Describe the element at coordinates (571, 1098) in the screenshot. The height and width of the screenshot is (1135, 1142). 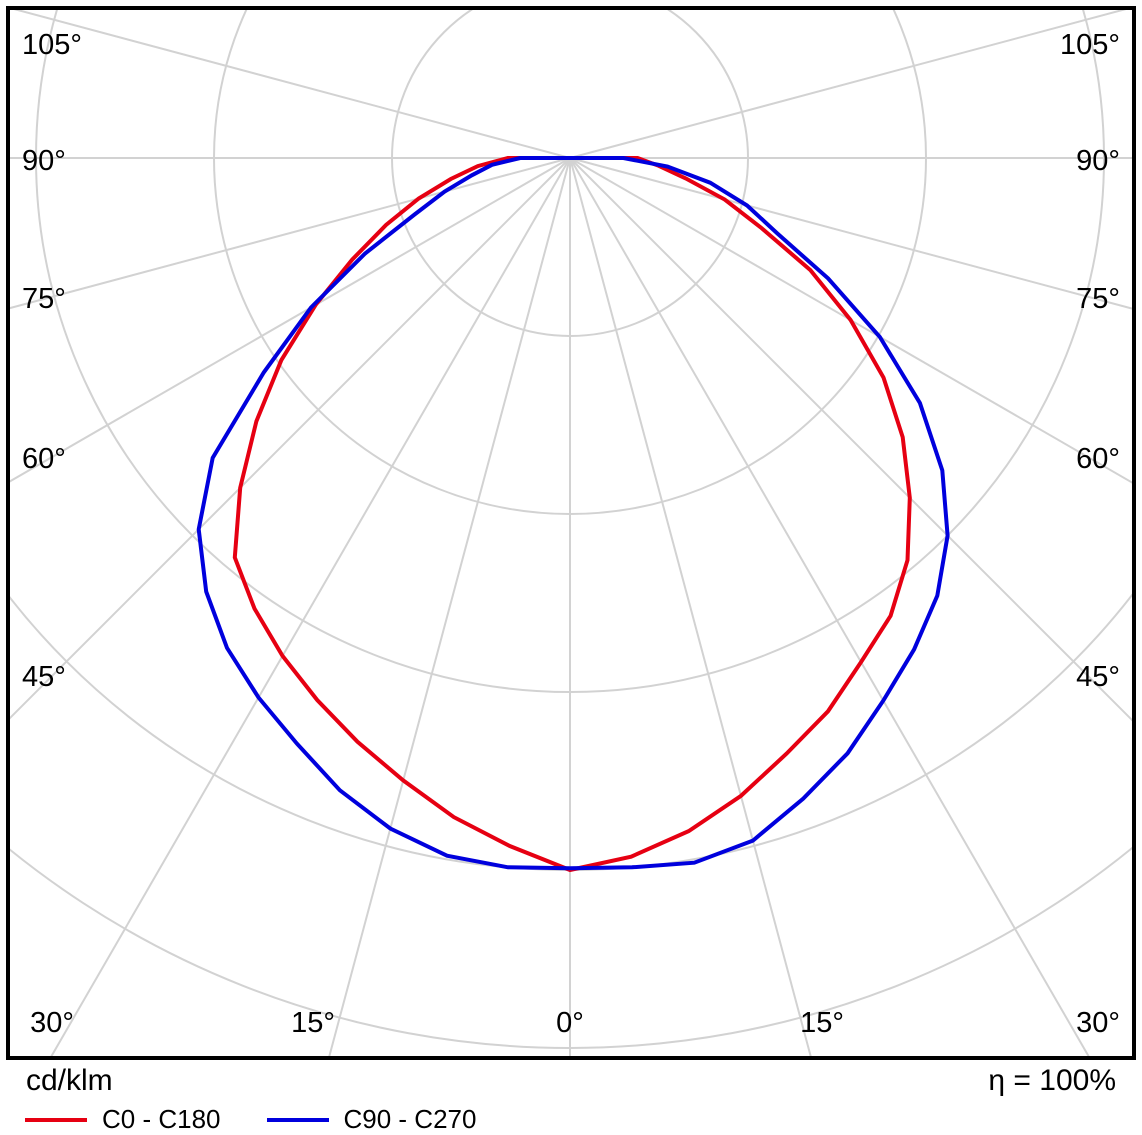
I see `chart-footer: cd/klm η = 100% C0 - C180 C90 - C270` at that location.